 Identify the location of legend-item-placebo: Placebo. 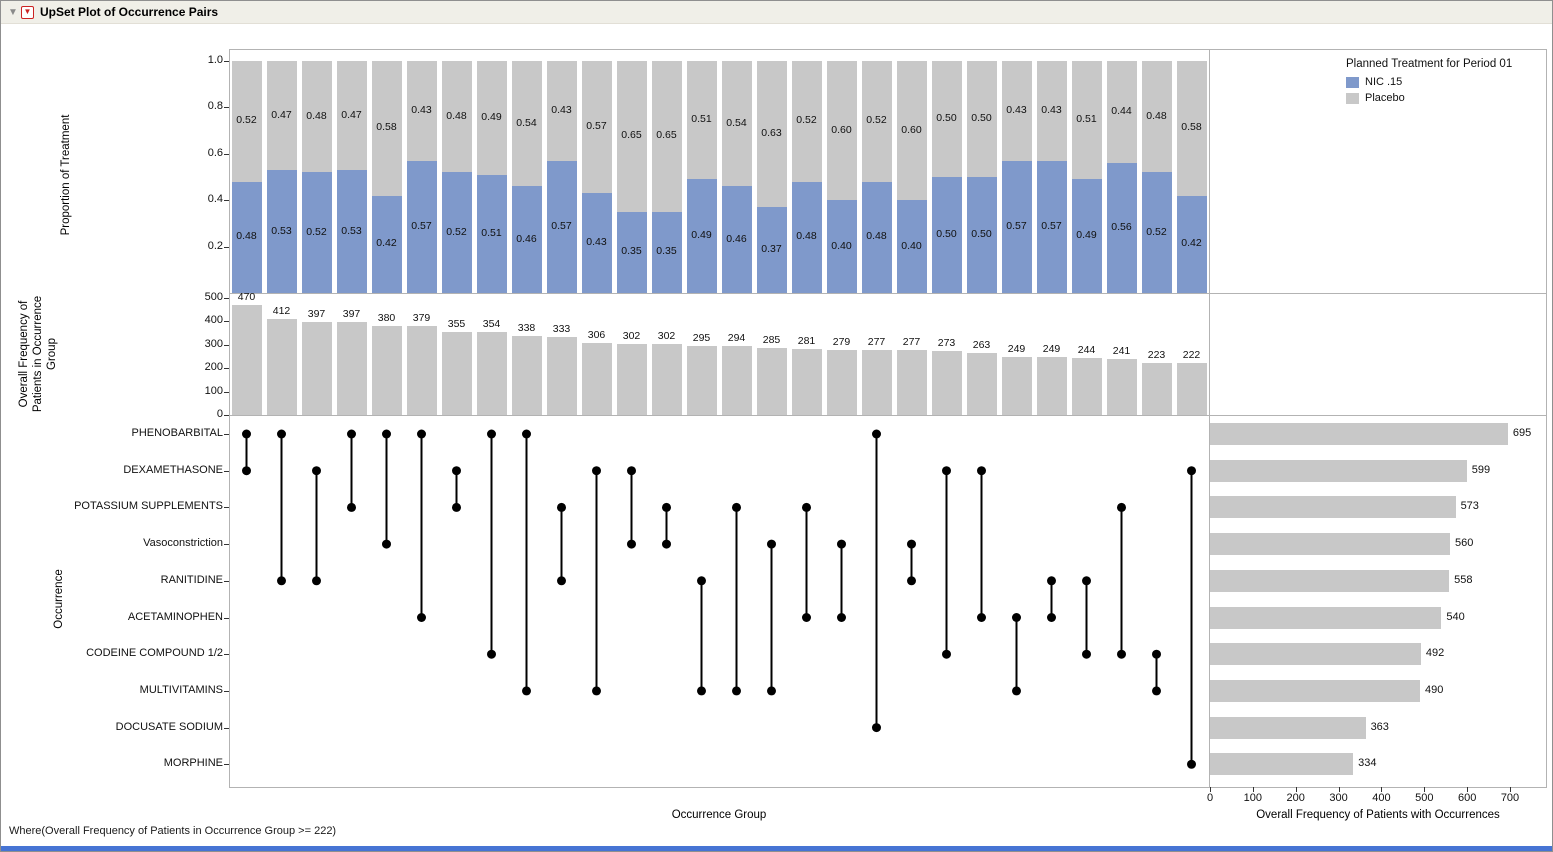
(1446, 98).